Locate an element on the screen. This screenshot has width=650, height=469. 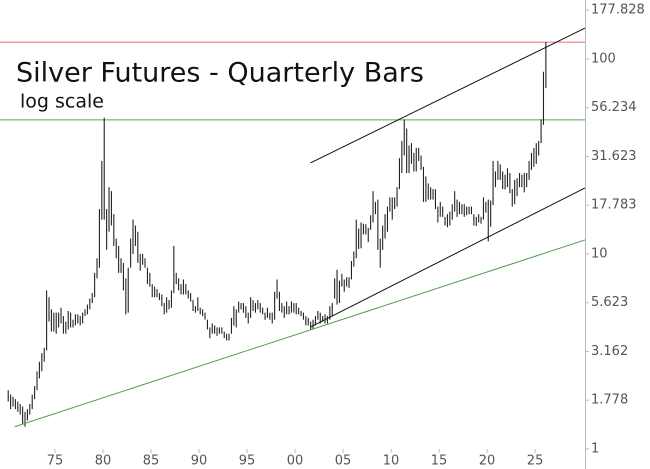
chart-subtitle: log scale is located at coordinates (62, 102).